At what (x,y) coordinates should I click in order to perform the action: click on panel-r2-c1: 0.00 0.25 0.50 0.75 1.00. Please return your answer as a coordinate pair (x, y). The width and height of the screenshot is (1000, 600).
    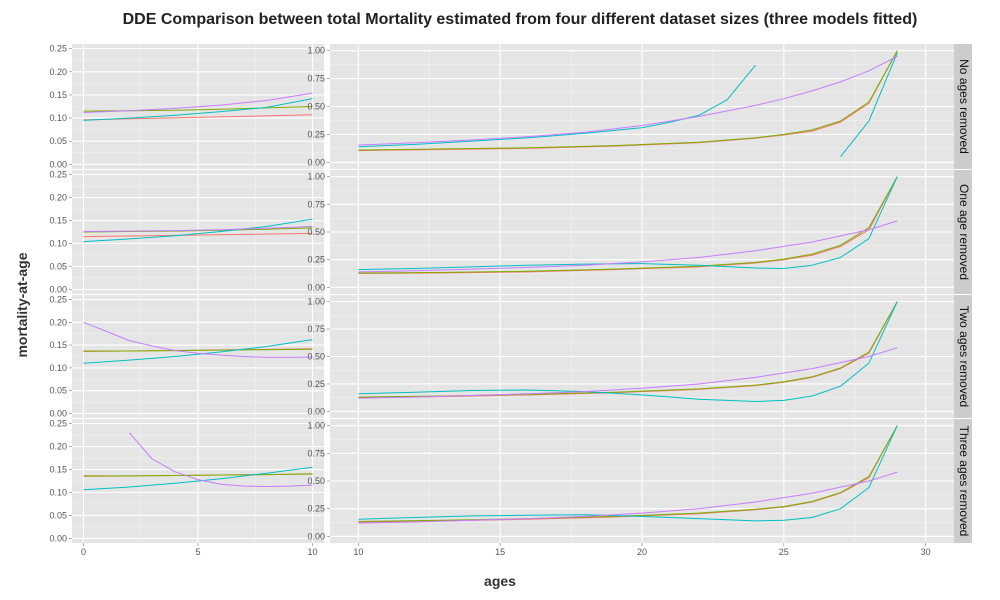
    Looking at the image, I should click on (630, 356).